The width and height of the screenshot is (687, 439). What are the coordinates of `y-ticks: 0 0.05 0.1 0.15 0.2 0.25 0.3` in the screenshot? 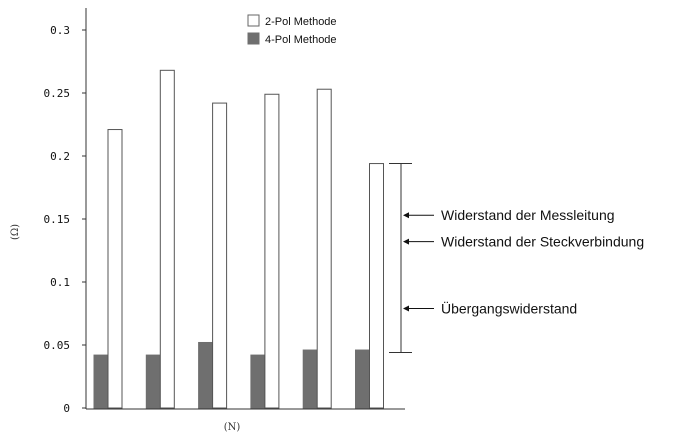 It's located at (65, 219).